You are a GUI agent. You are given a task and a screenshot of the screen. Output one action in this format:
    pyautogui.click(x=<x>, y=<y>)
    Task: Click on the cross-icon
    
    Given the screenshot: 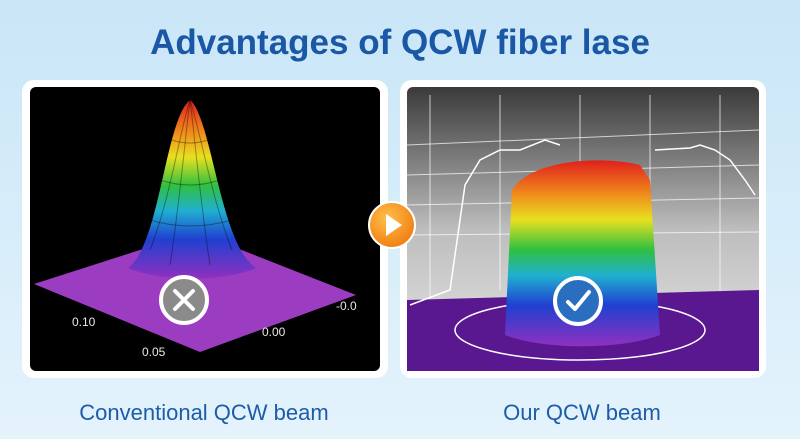 What is the action you would take?
    pyautogui.click(x=184, y=300)
    